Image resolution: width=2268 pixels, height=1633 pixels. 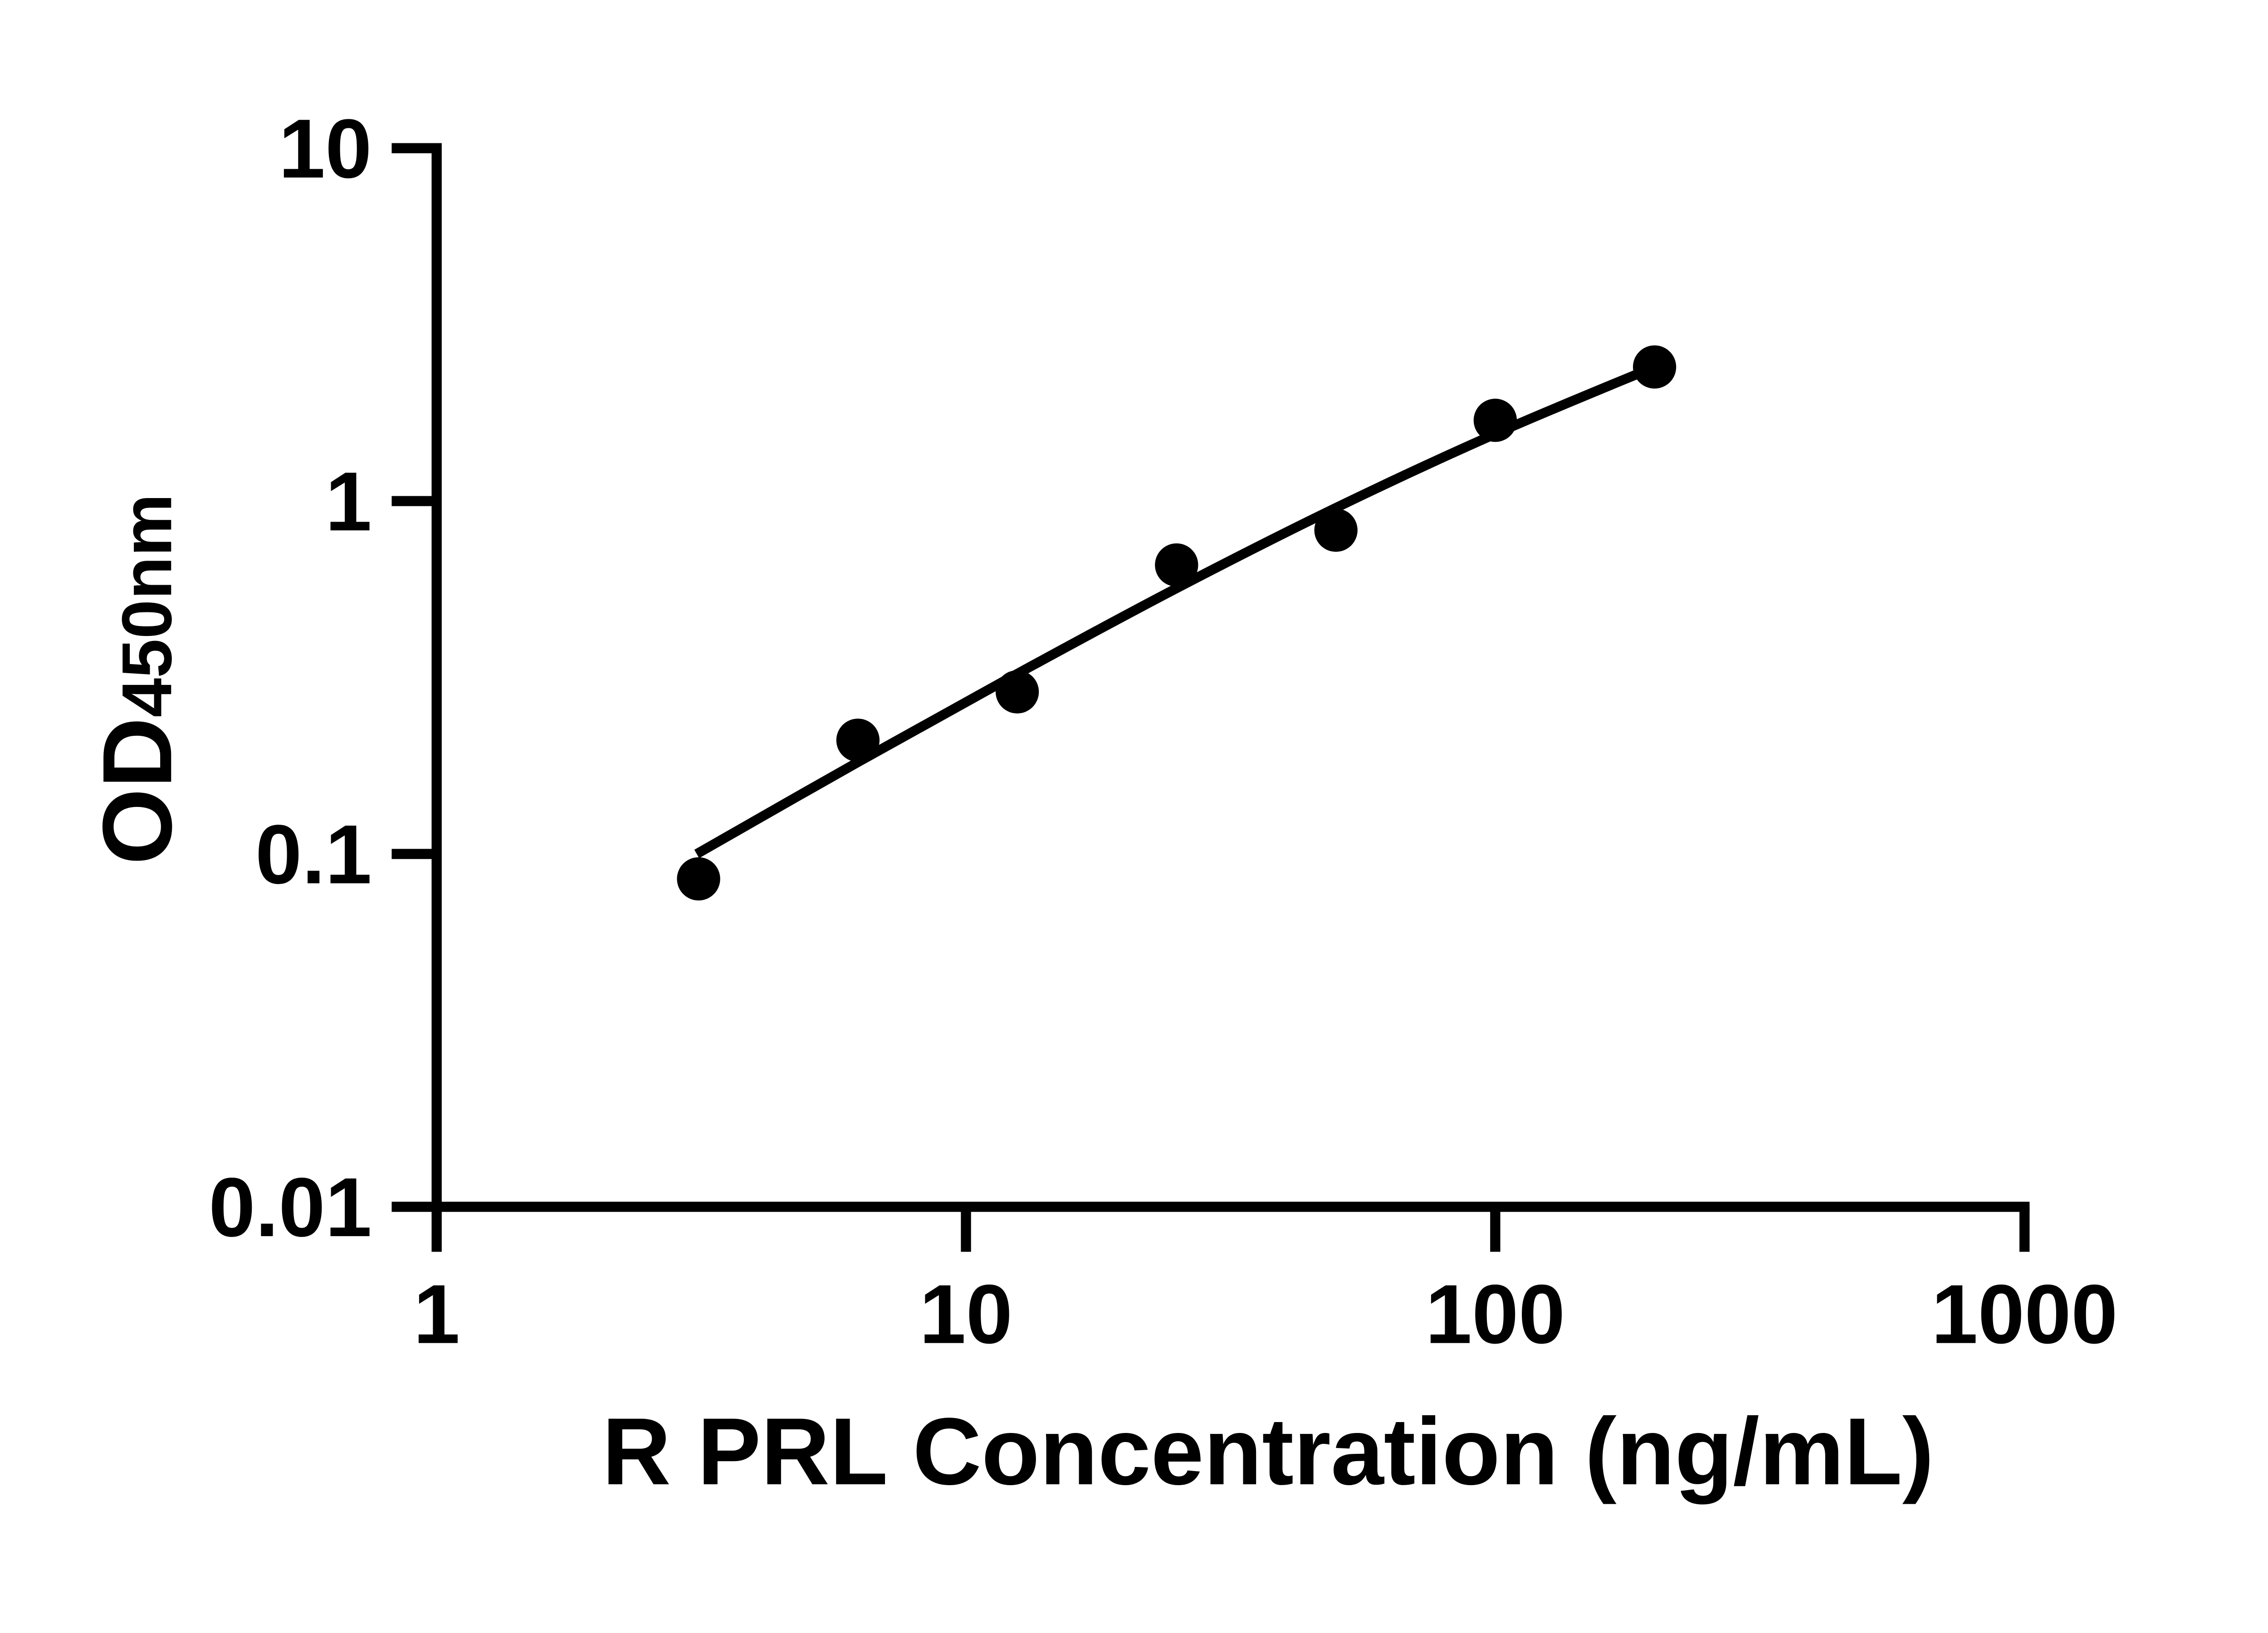 I want to click on x-tick-label: 1000, so click(x=2025, y=1314).